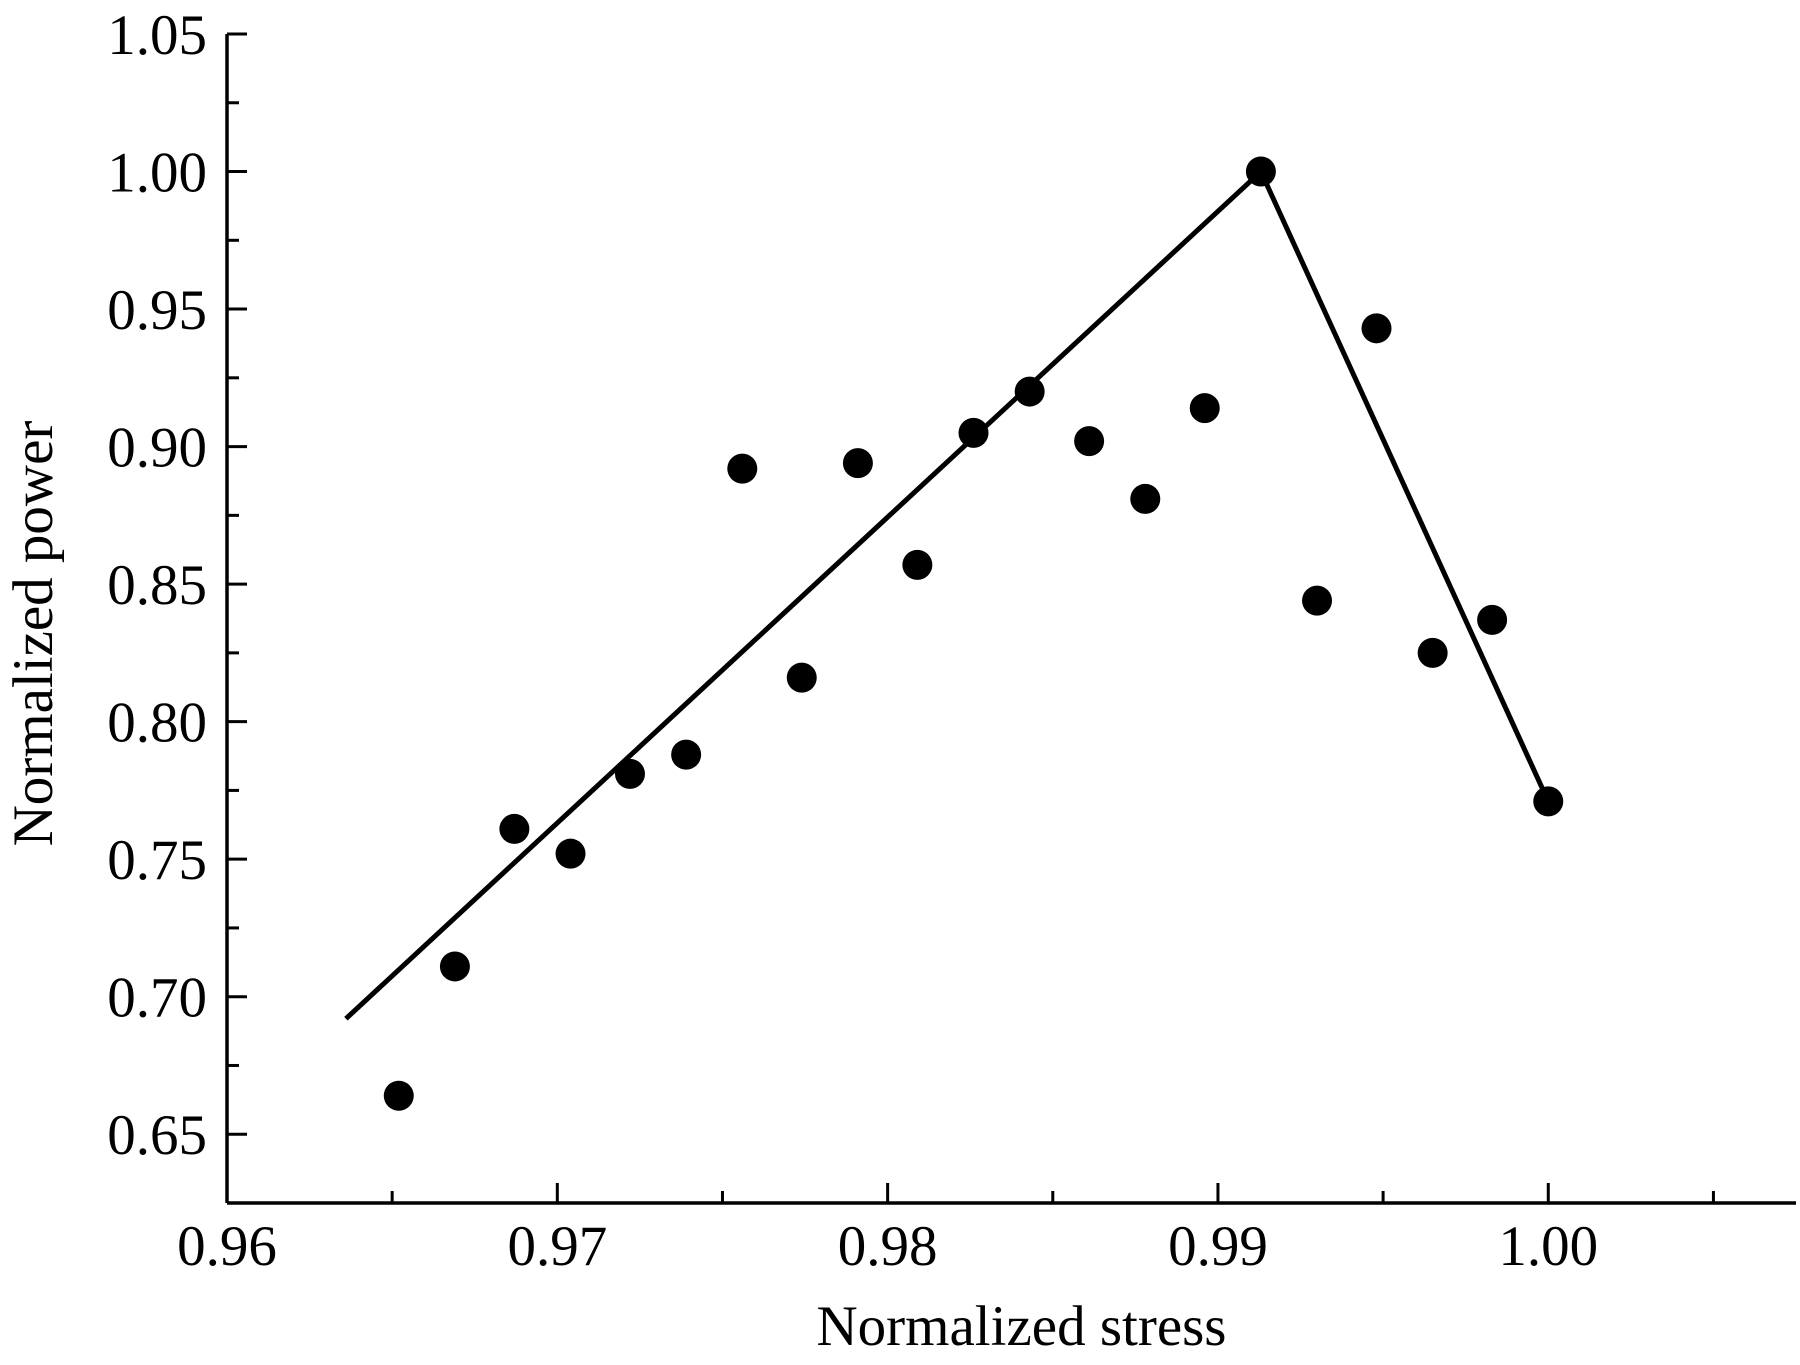  Describe the element at coordinates (33, 634) in the screenshot. I see `y-axis-title: Normalized power` at that location.